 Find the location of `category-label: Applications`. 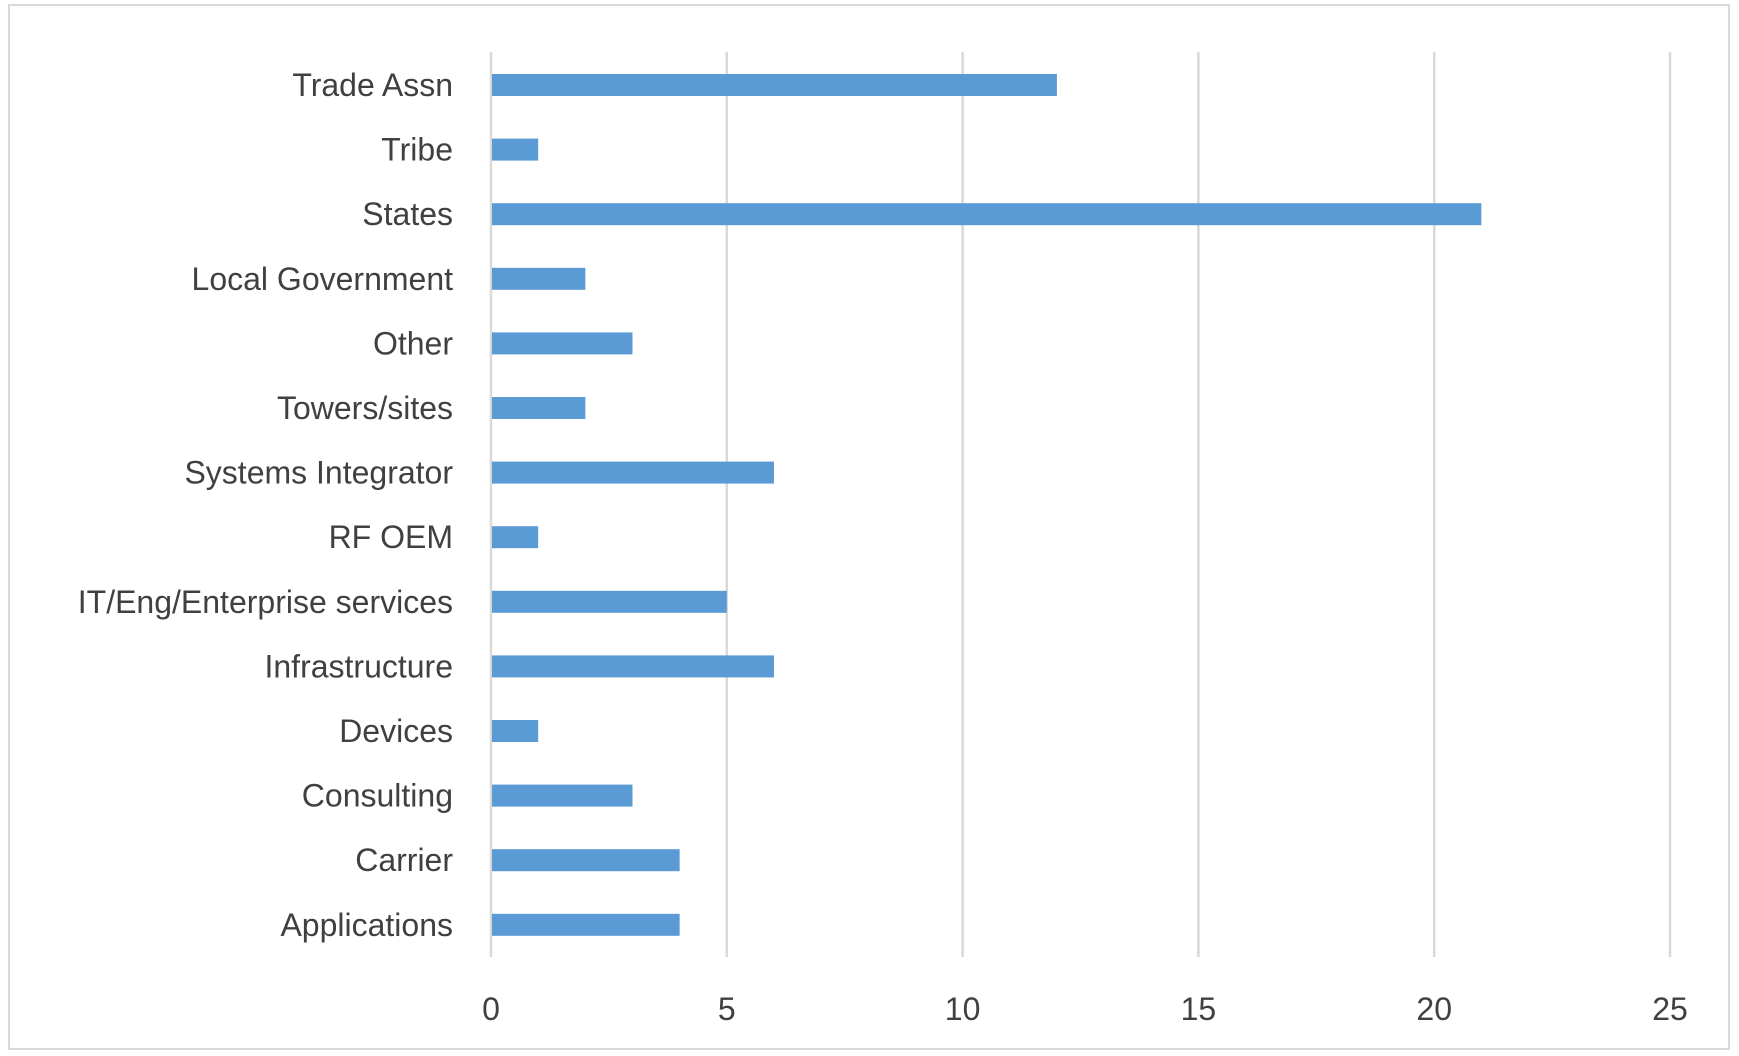

category-label: Applications is located at coordinates (366, 925).